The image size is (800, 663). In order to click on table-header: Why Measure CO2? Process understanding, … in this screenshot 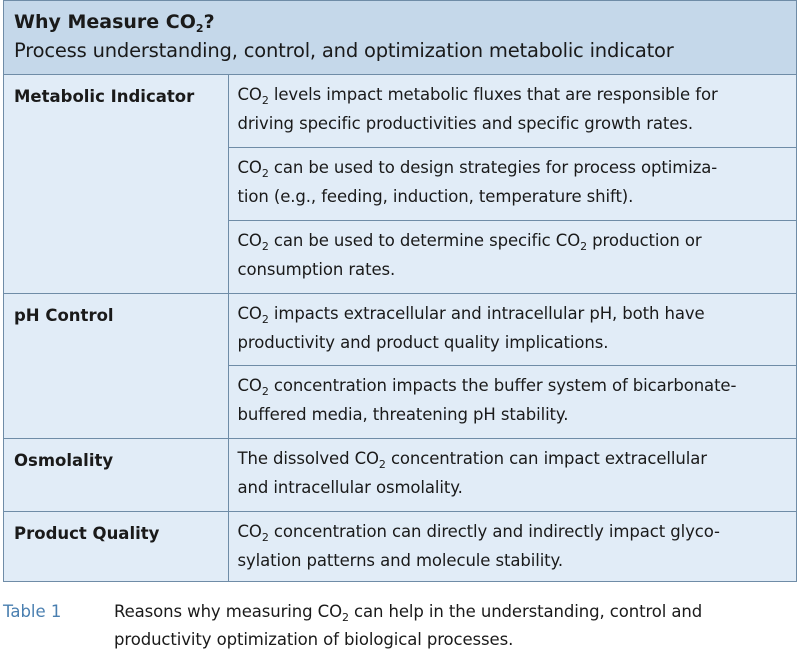, I will do `click(400, 38)`.